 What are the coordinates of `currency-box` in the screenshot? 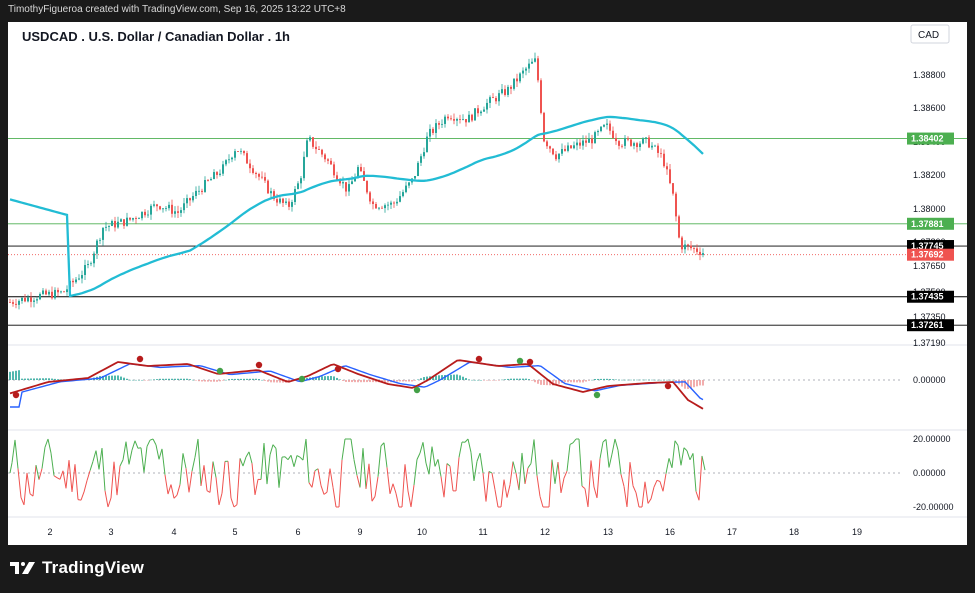 It's located at (930, 34).